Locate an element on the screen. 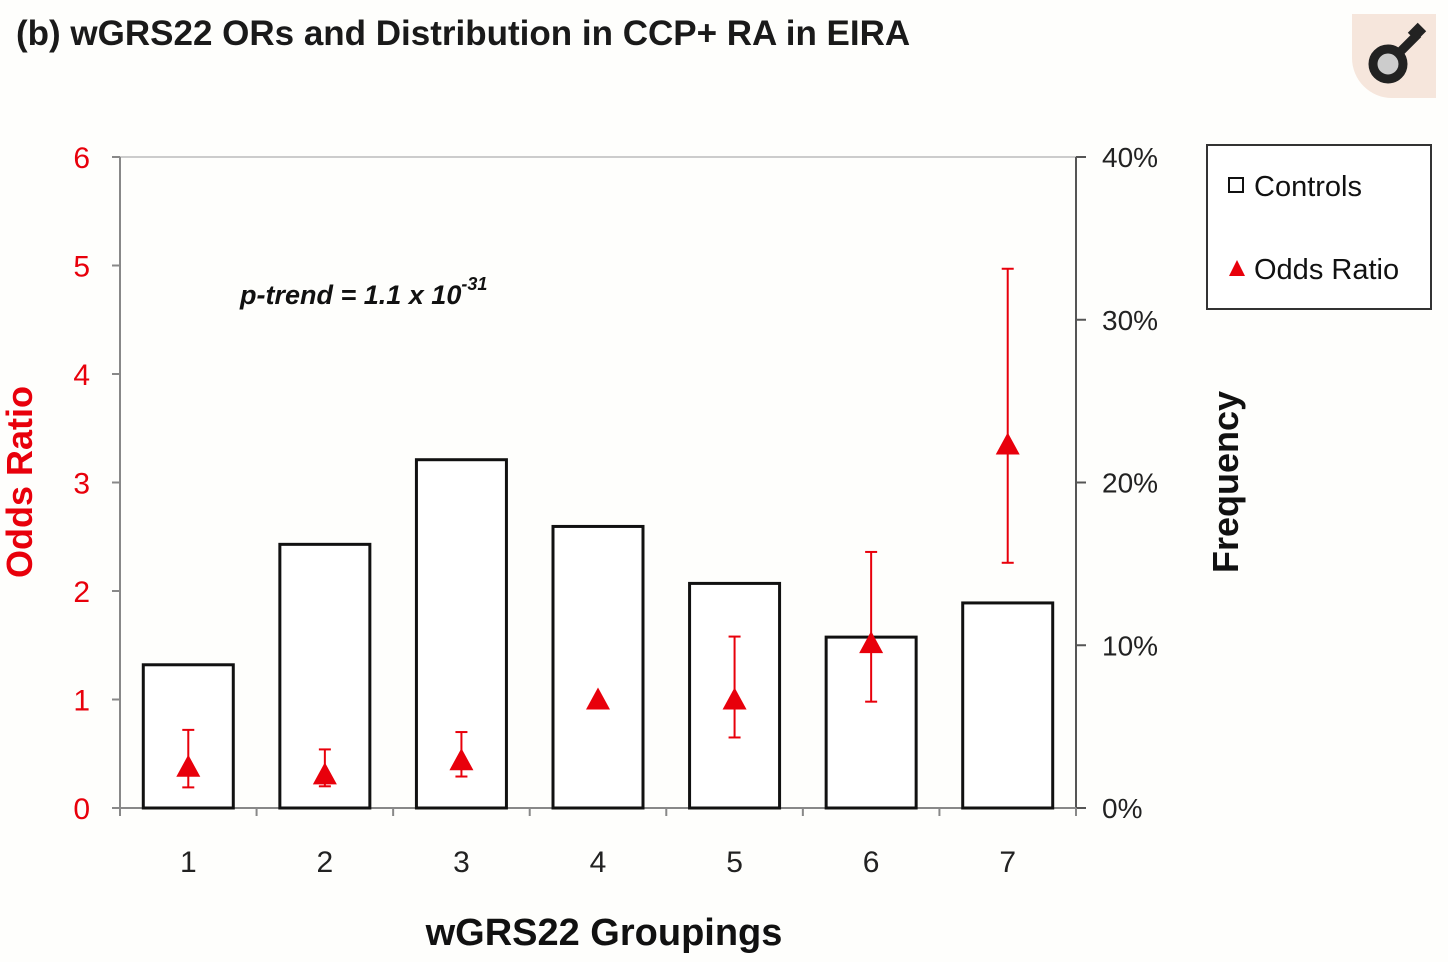 The image size is (1448, 962). y-tick-label: 1 is located at coordinates (81, 701).